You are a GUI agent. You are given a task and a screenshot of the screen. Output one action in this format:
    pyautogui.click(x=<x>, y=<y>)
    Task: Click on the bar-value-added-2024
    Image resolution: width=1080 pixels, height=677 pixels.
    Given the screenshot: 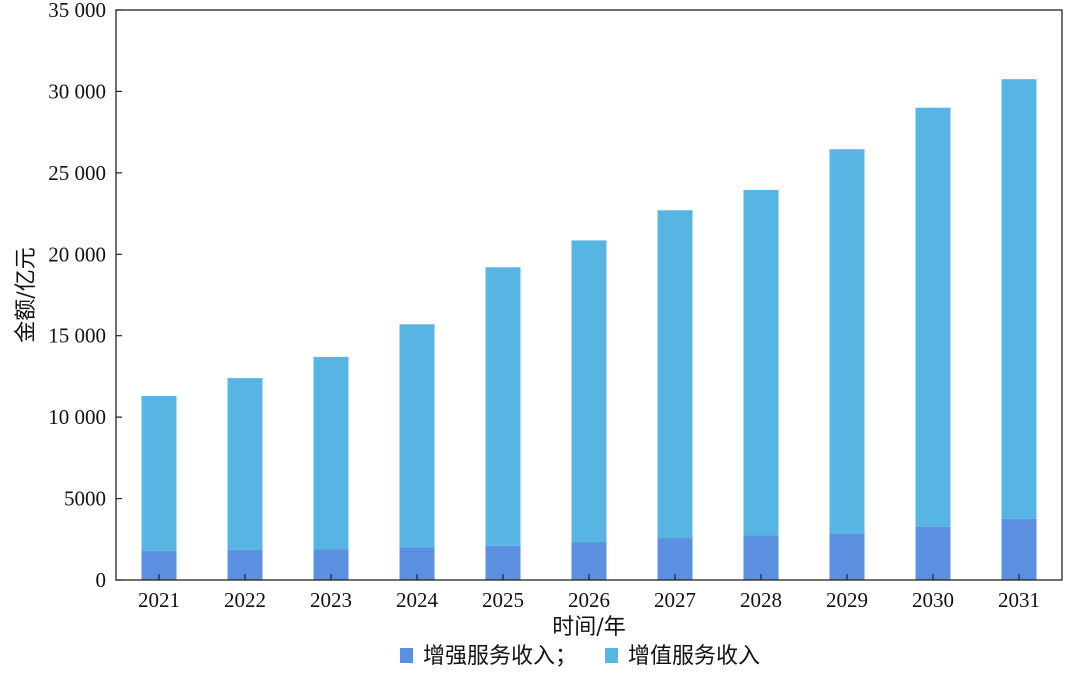 What is the action you would take?
    pyautogui.click(x=417, y=436)
    